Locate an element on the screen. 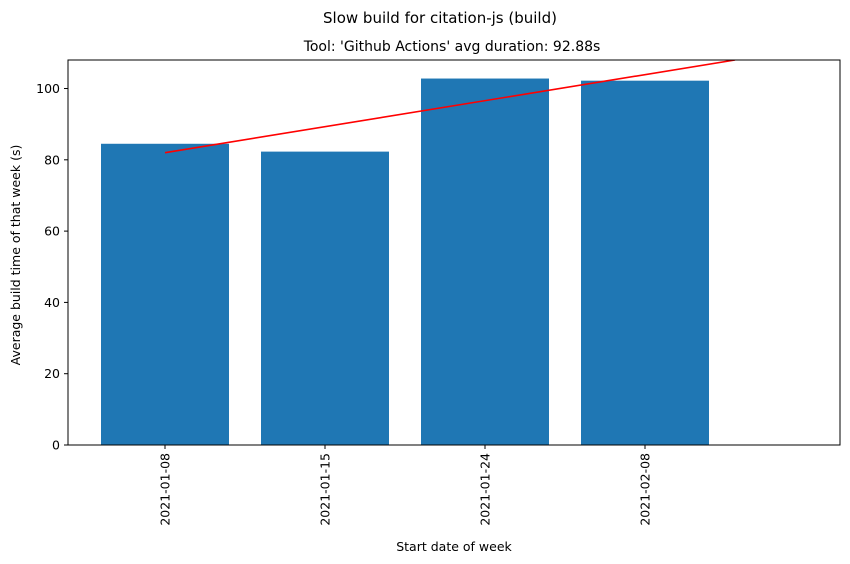  x-tick-label: 2021-01-24 is located at coordinates (485, 489).